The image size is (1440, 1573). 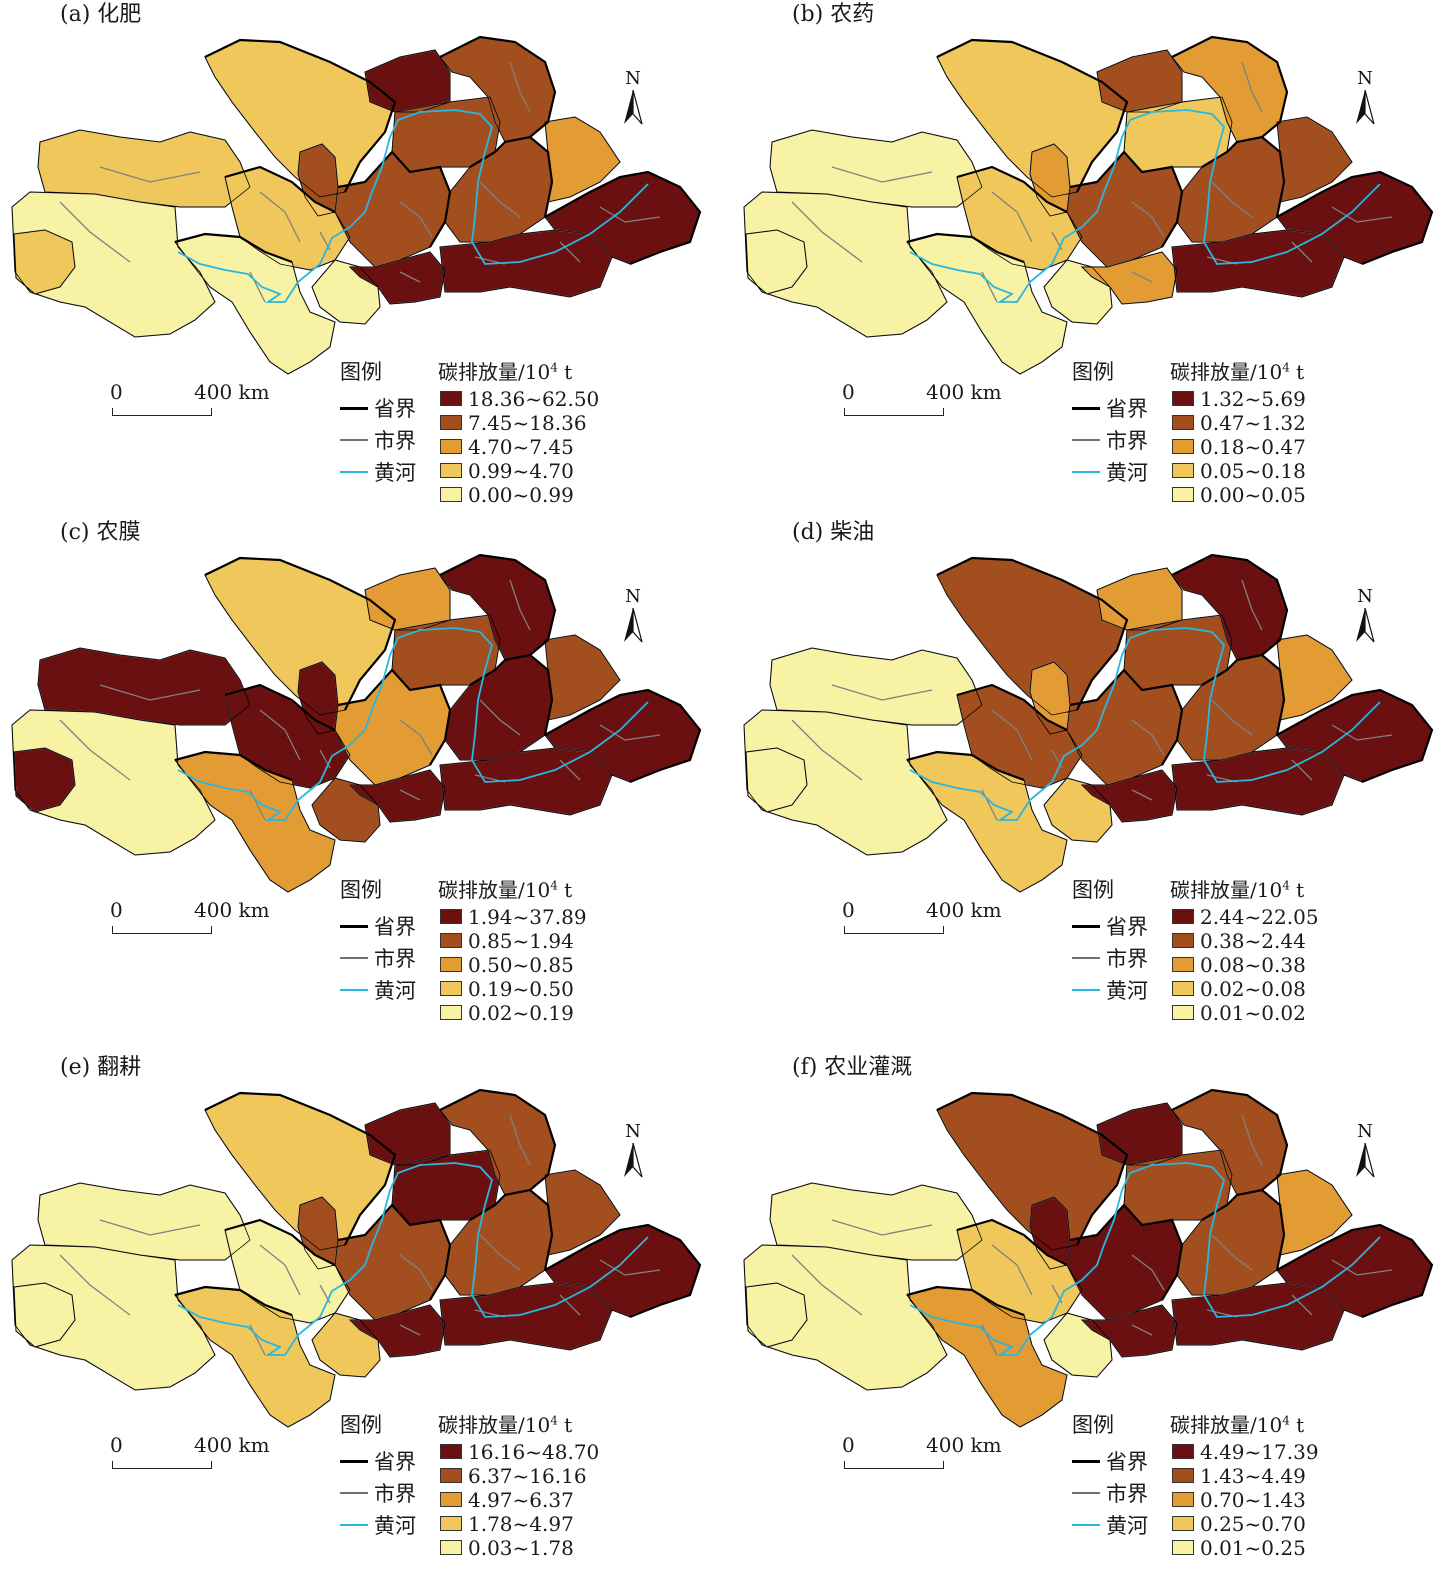 What do you see at coordinates (101, 1067) in the screenshot?
I see `panel-title: (e) 翻耕` at bounding box center [101, 1067].